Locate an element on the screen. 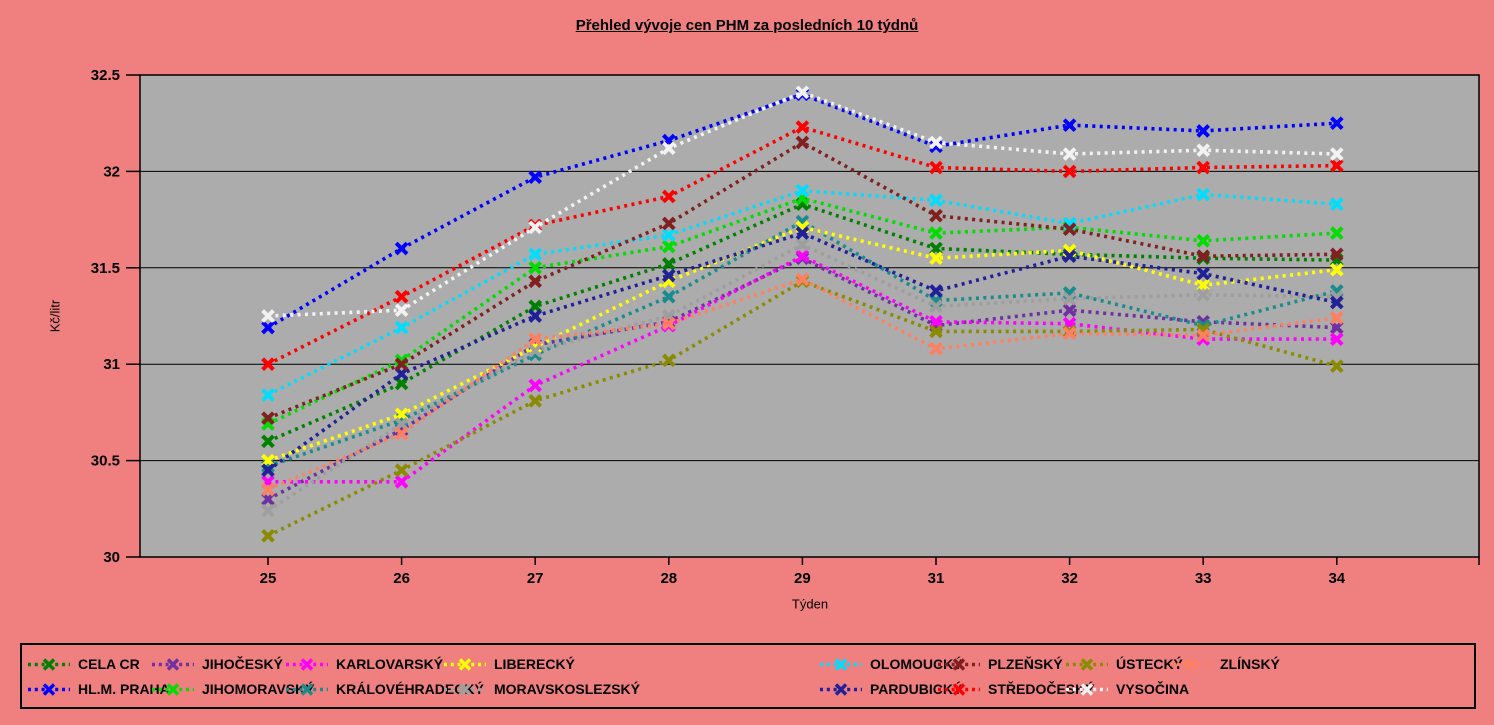  series-label: HL.M. PRAHA is located at coordinates (124, 689).